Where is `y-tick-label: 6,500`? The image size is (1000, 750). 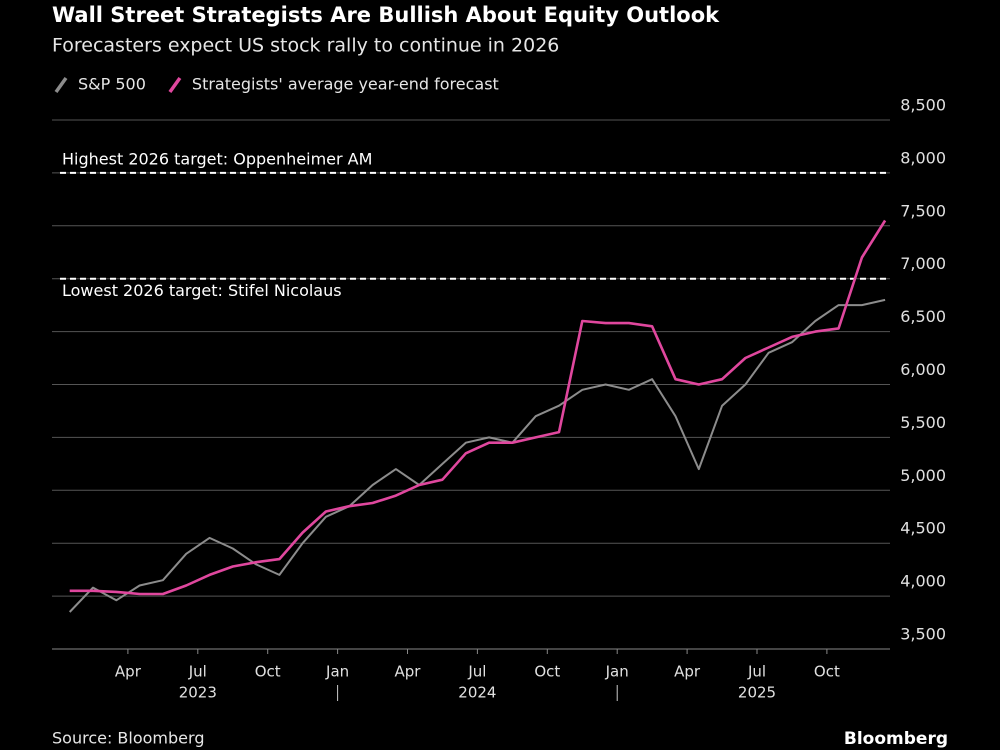
y-tick-label: 6,500 is located at coordinates (923, 316).